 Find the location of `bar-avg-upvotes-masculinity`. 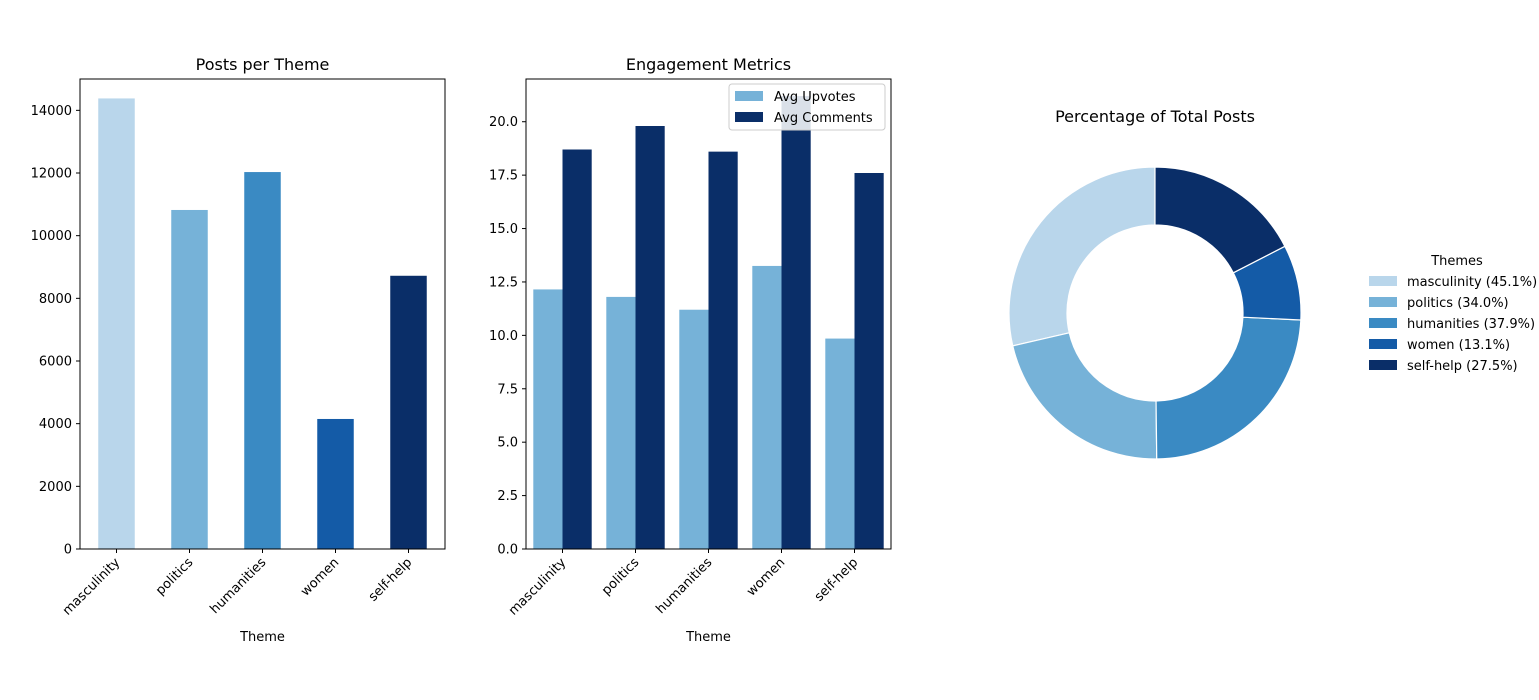

bar-avg-upvotes-masculinity is located at coordinates (548, 419).